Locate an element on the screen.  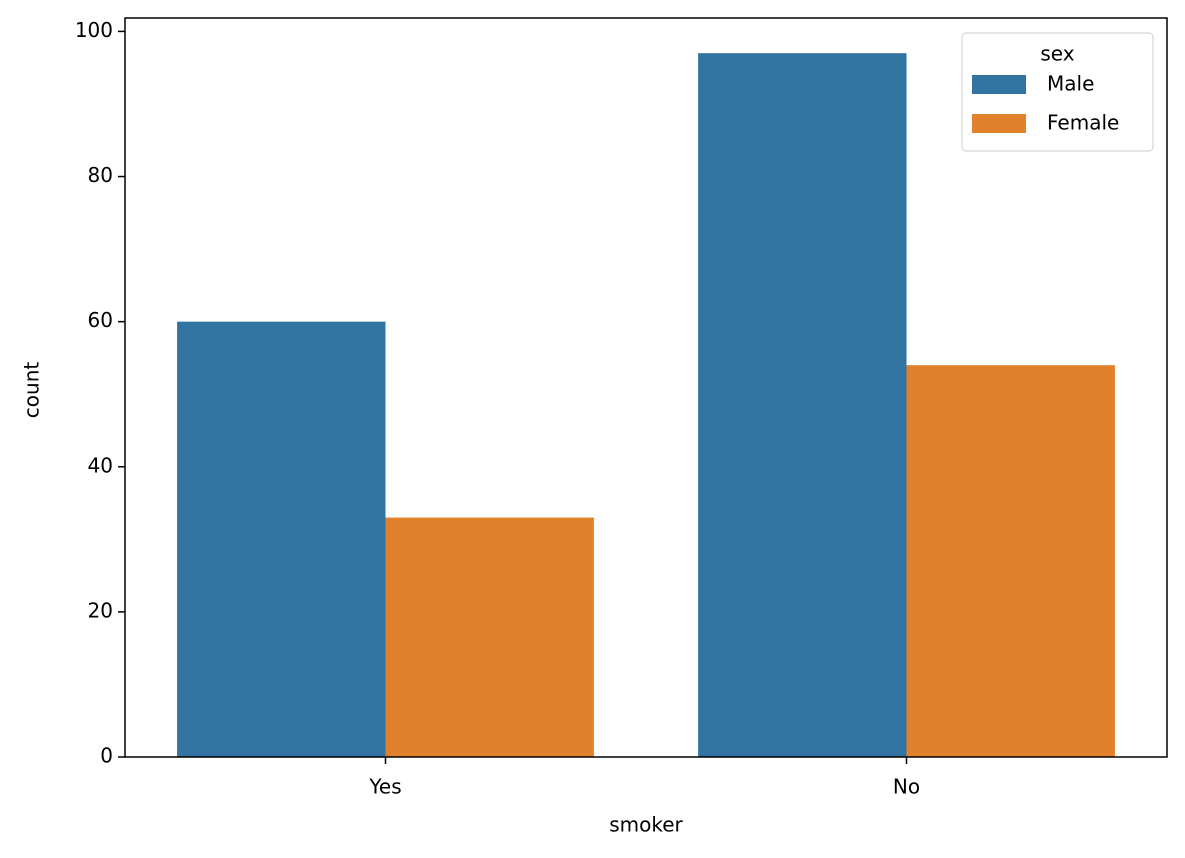
y-tick-label: 20 is located at coordinates (100, 610).